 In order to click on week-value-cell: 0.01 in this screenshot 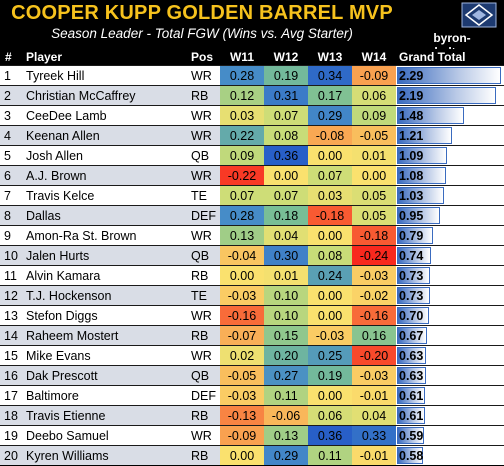, I will do `click(374, 155)`.